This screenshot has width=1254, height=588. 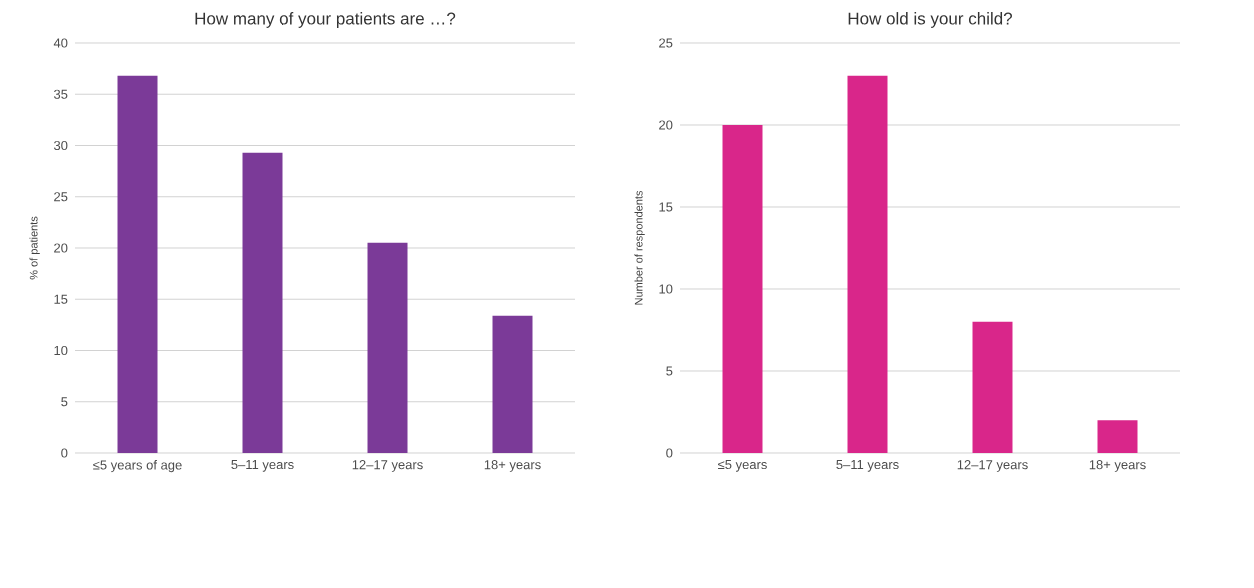 What do you see at coordinates (742, 466) in the screenshot?
I see `x-tick-label: ≤5 years` at bounding box center [742, 466].